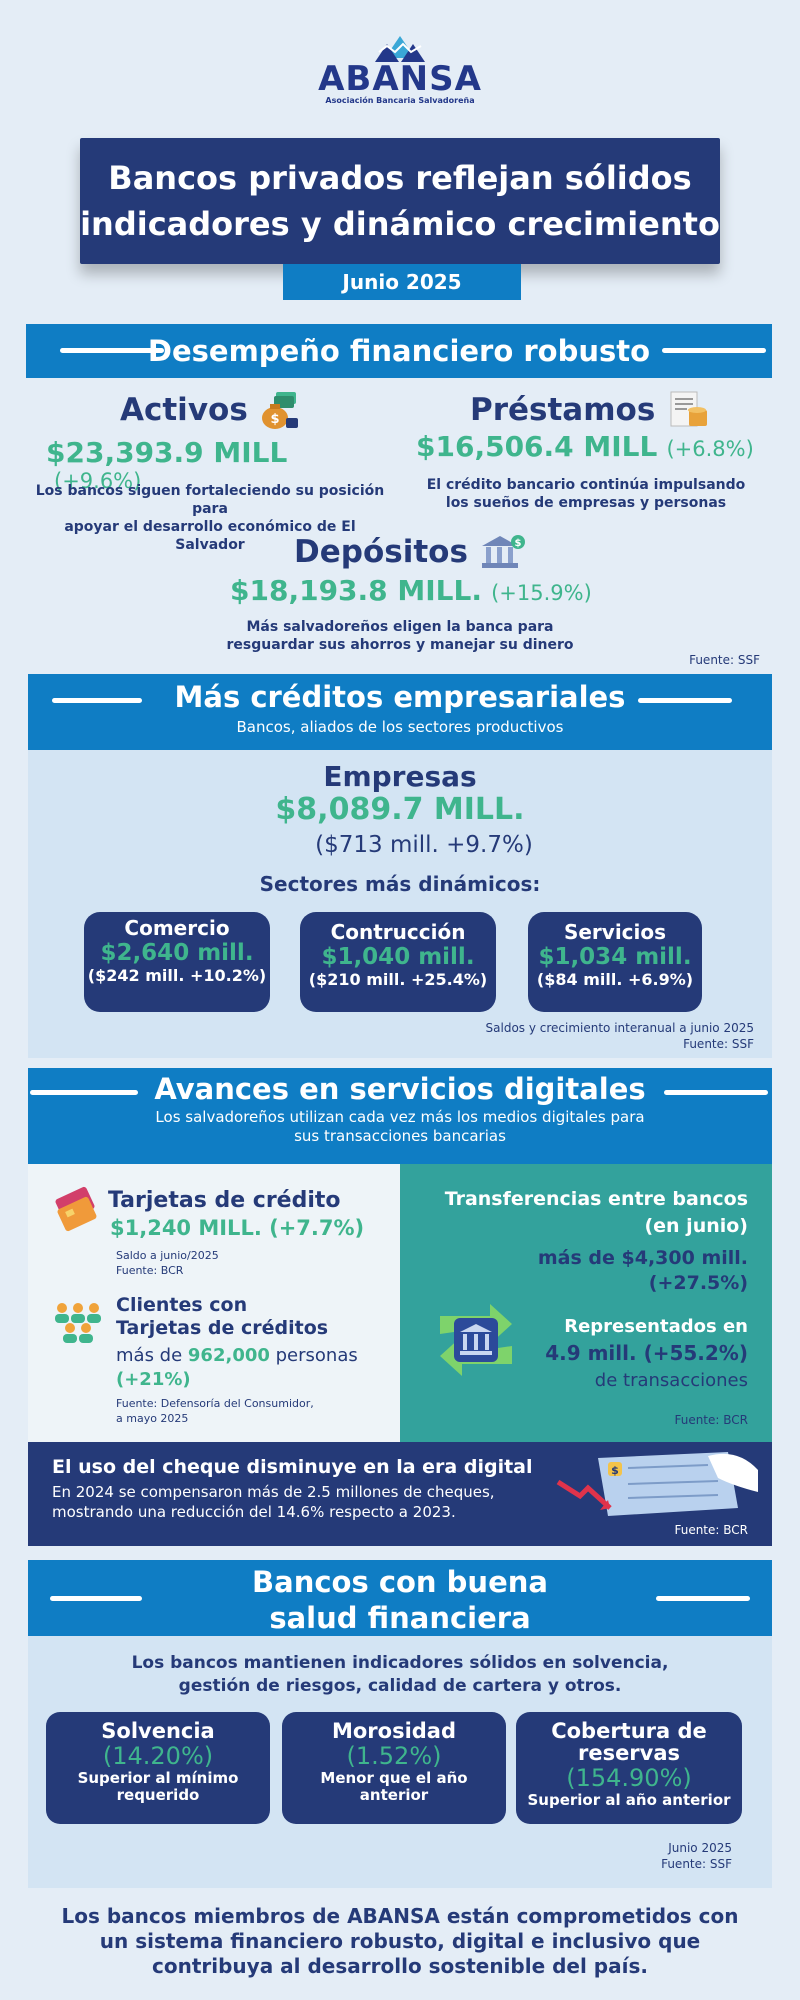 This screenshot has height=2000, width=800. I want to click on prestamos-value: $16,506.4 MILL, so click(537, 446).